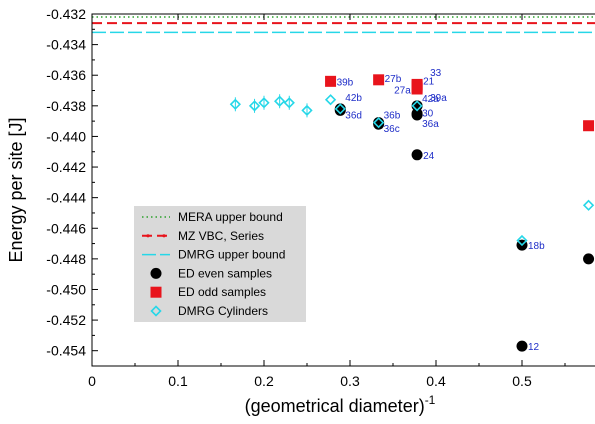 This screenshot has width=595, height=424. What do you see at coordinates (430, 400) in the screenshot?
I see `x-axis-title-superscript: -1` at bounding box center [430, 400].